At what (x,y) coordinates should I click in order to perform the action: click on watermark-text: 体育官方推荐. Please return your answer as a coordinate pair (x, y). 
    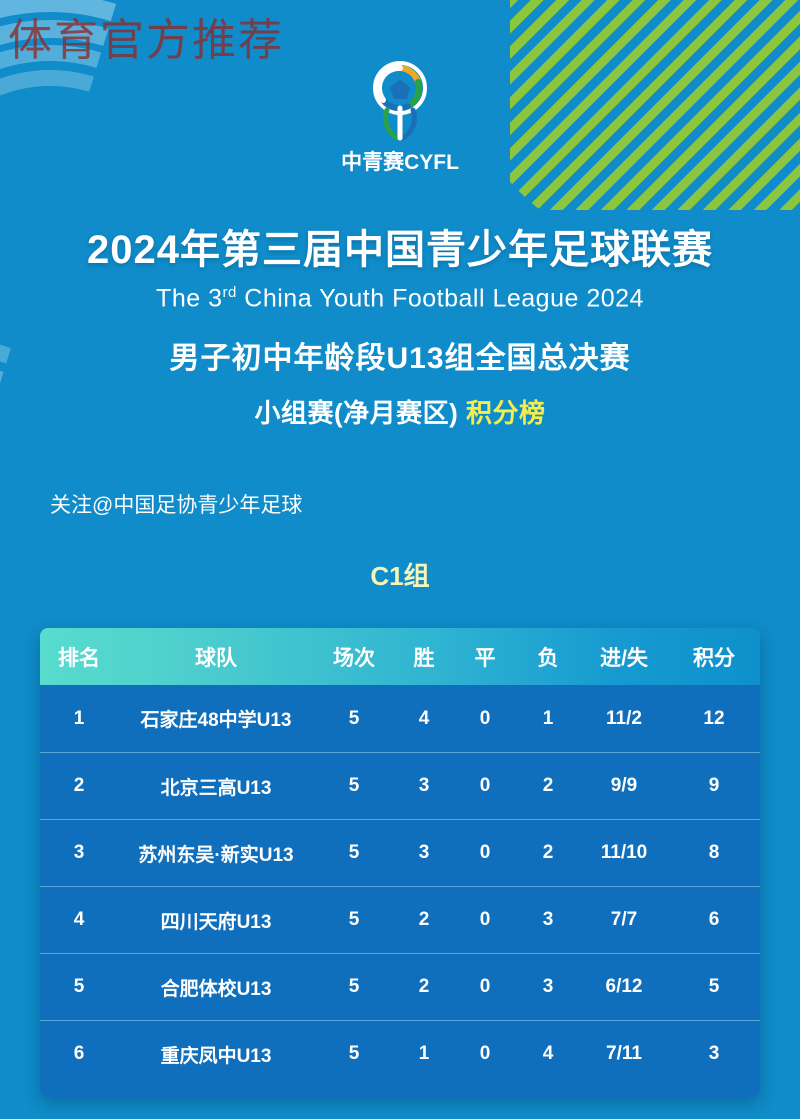
    Looking at the image, I should click on (146, 40).